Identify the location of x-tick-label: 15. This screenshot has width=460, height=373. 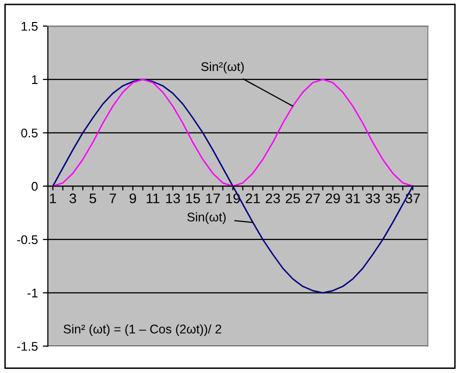
(193, 199).